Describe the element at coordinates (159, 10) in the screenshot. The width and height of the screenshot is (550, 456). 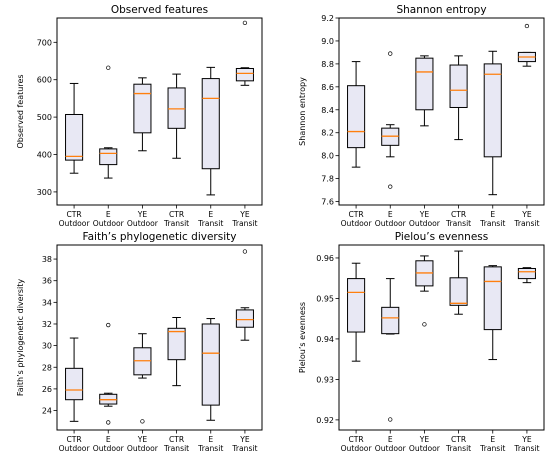
I see `chart-title: Observed features` at that location.